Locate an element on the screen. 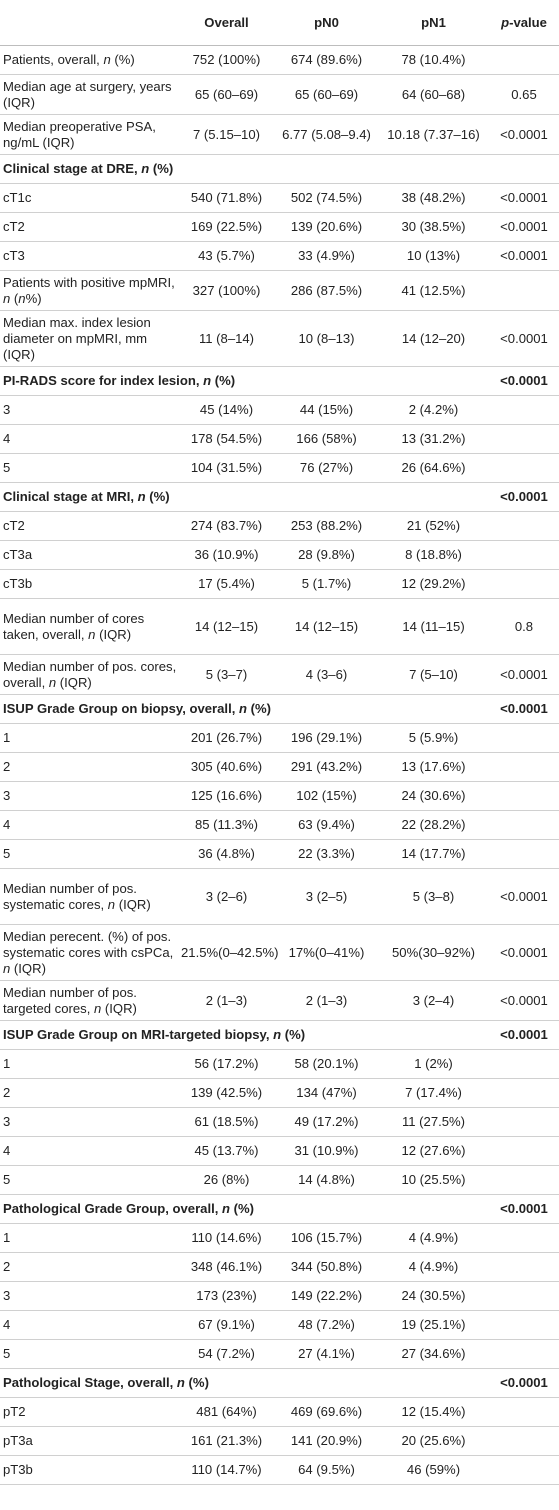 This screenshot has height=1510, width=559. cell-label: 4 is located at coordinates (7, 824).